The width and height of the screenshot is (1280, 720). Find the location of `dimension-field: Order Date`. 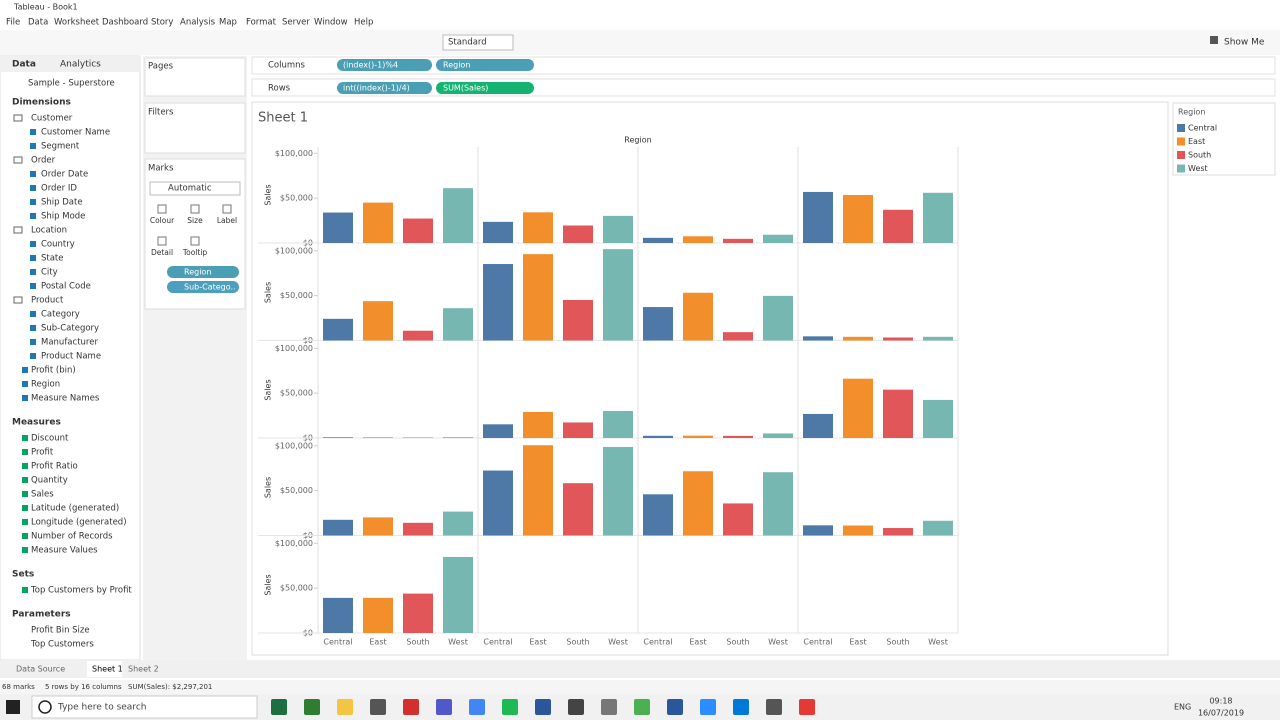

dimension-field: Order Date is located at coordinates (64, 175).